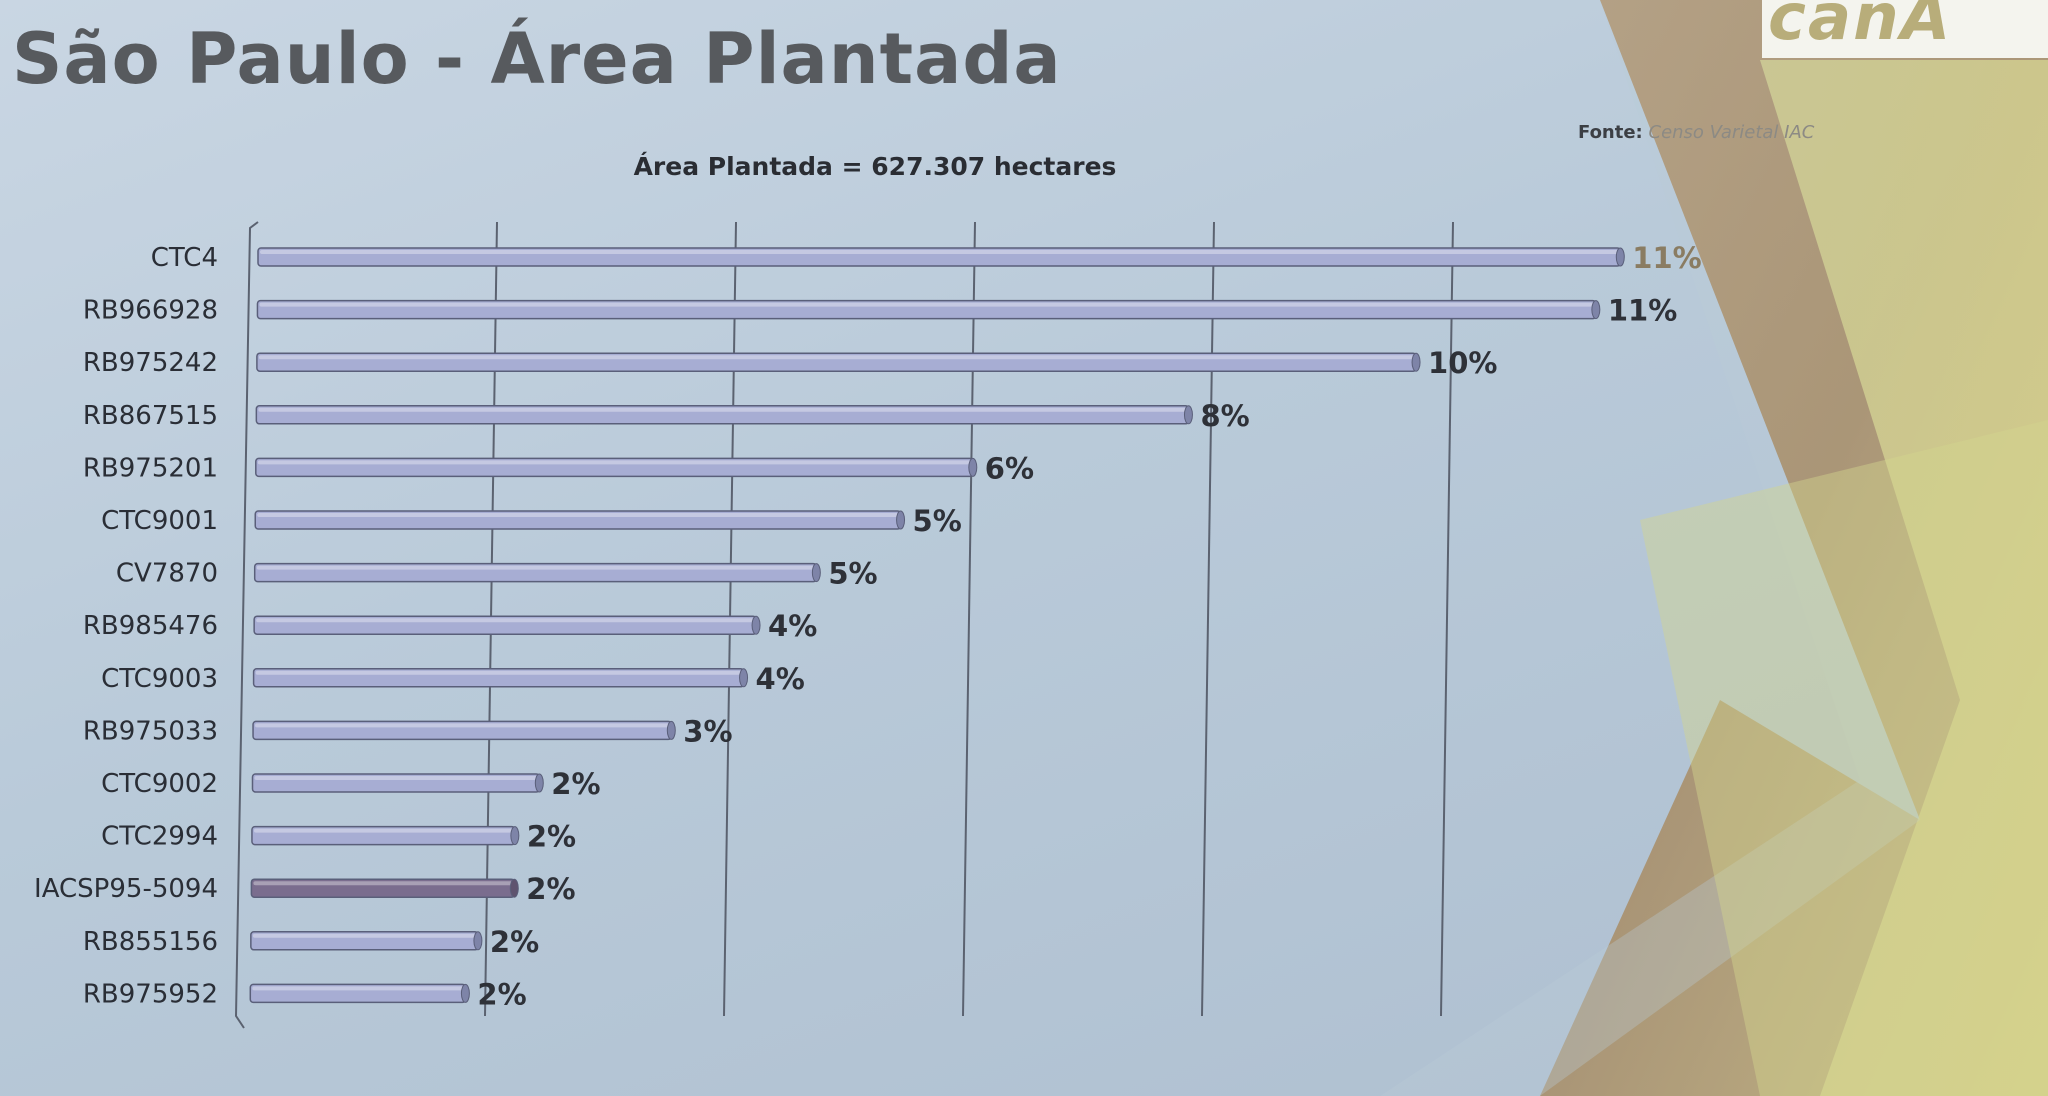  Describe the element at coordinates (159, 837) in the screenshot. I see `category-label: CTC2994` at that location.